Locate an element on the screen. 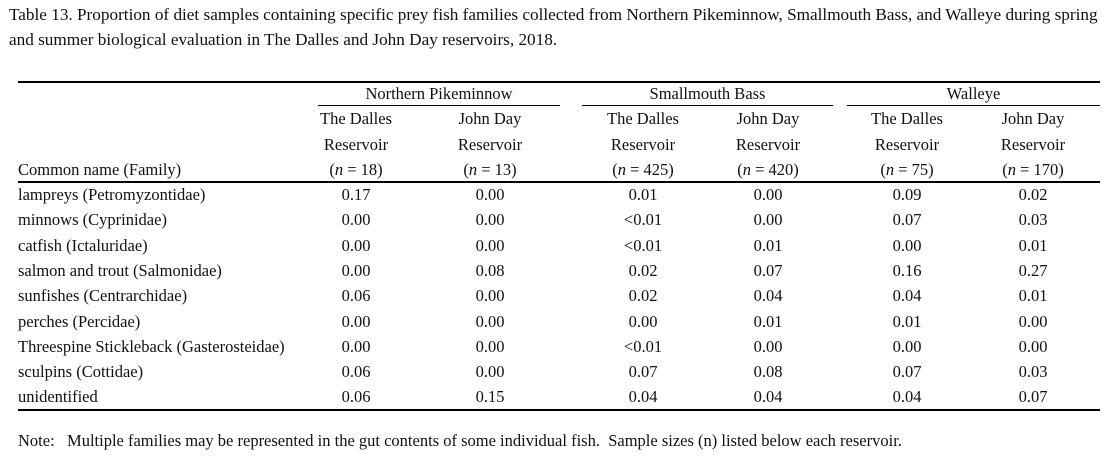  row-name: sculpins (Cottidae) is located at coordinates (81, 372).